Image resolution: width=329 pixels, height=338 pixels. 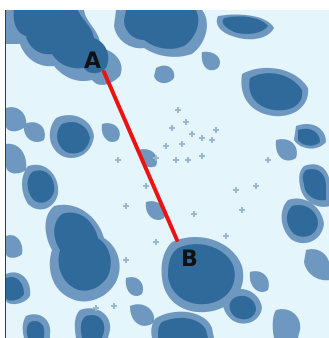 What do you see at coordinates (164, 5) in the screenshot?
I see `top-border` at bounding box center [164, 5].